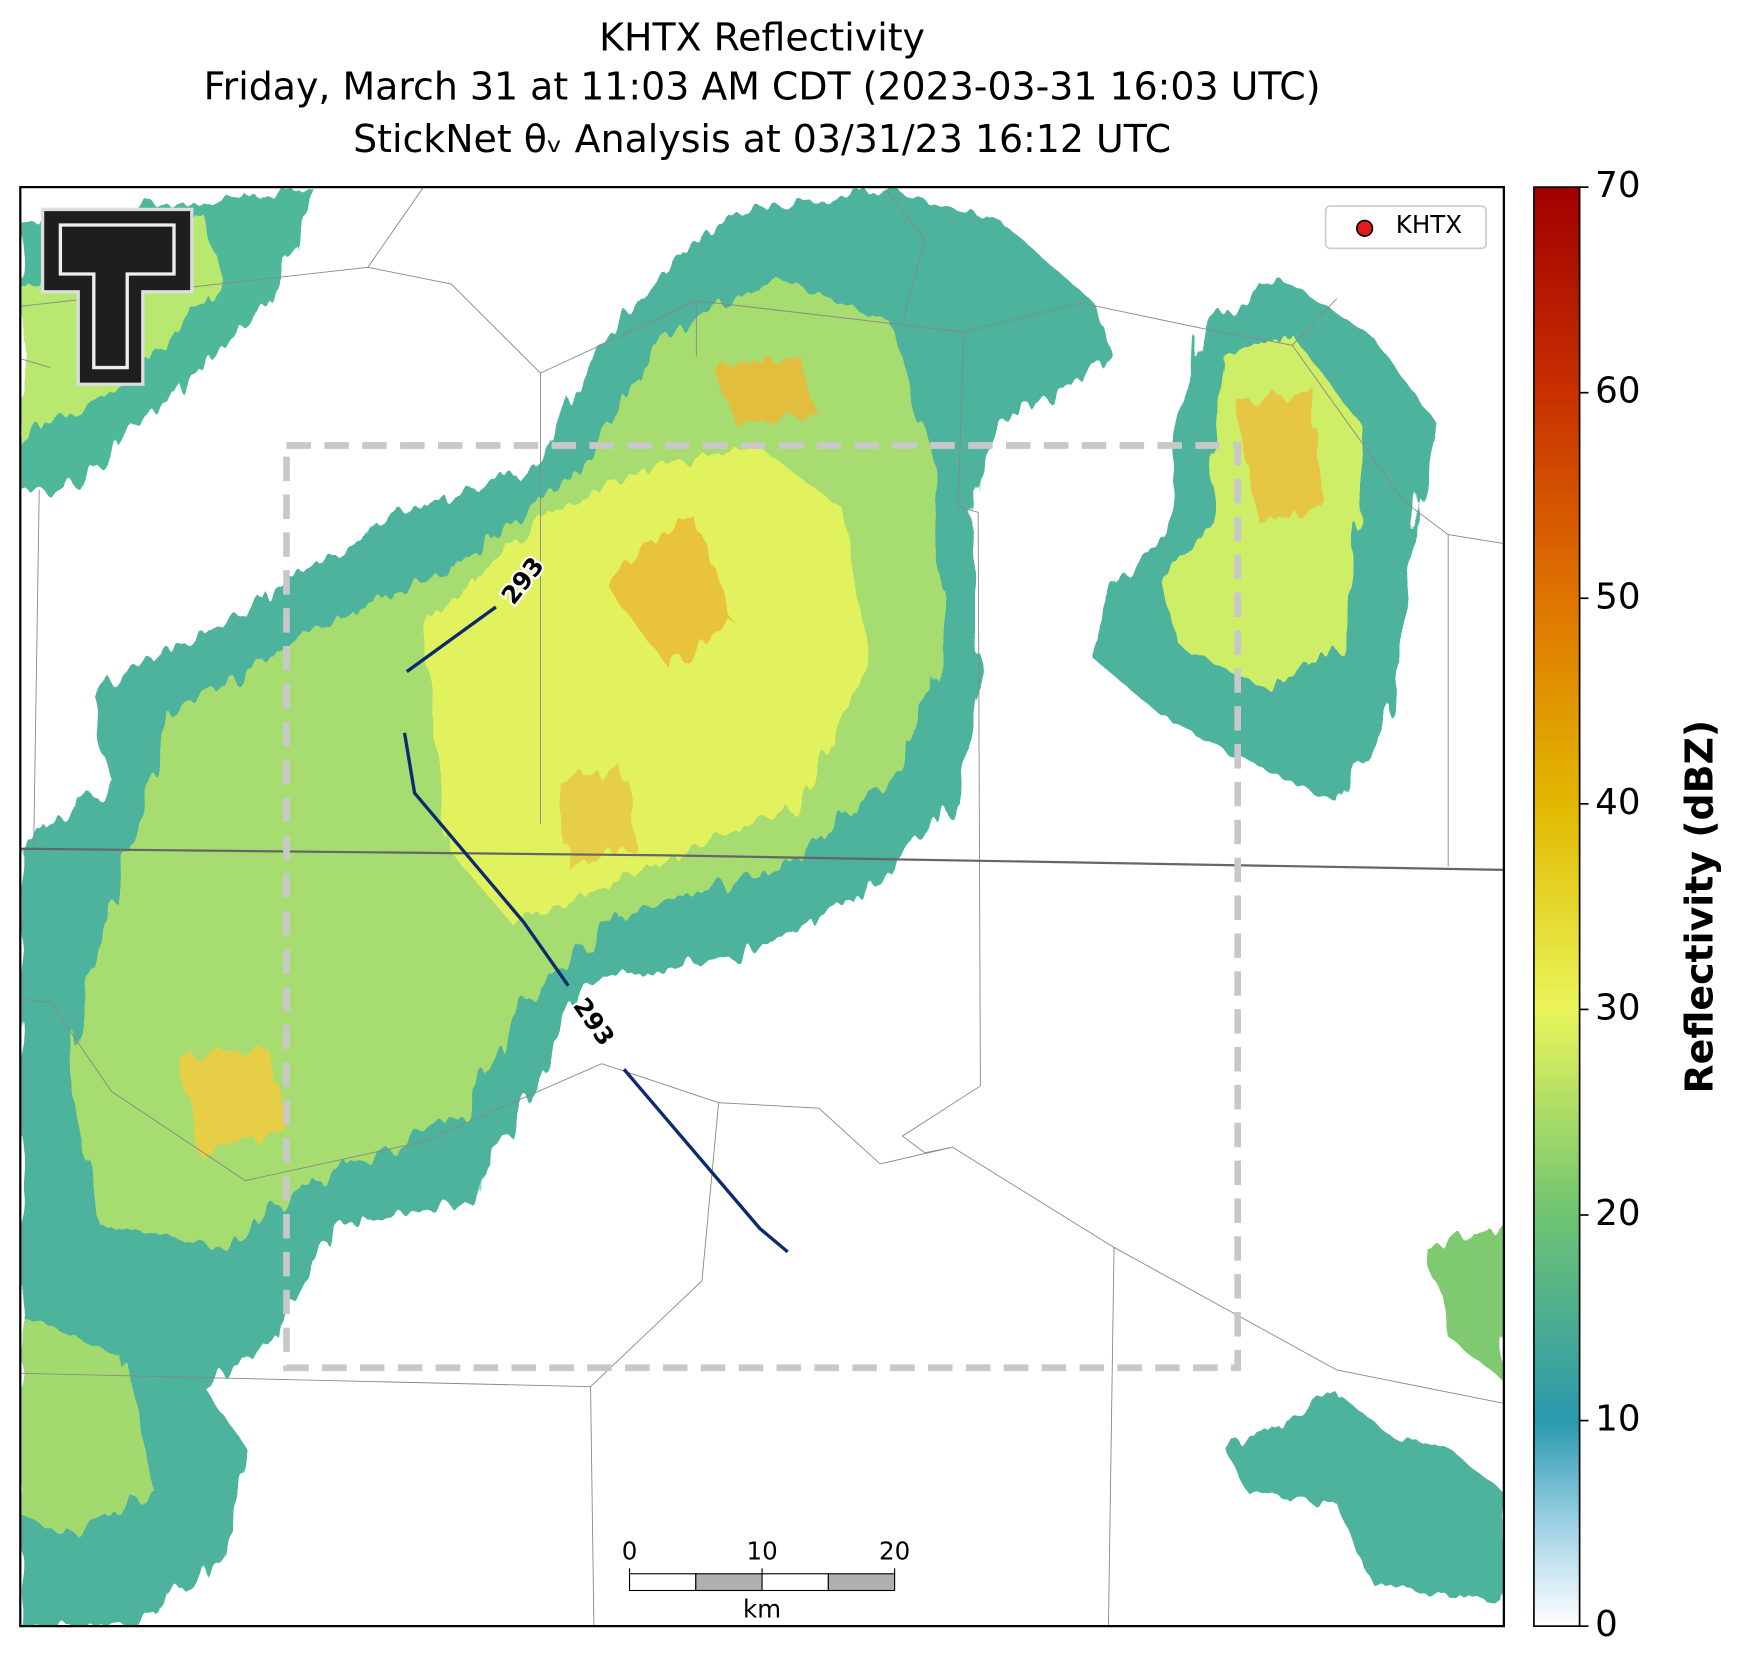 This screenshot has width=1738, height=1664. What do you see at coordinates (1617, 1213) in the screenshot?
I see `colorbar-tick-label: 20` at bounding box center [1617, 1213].